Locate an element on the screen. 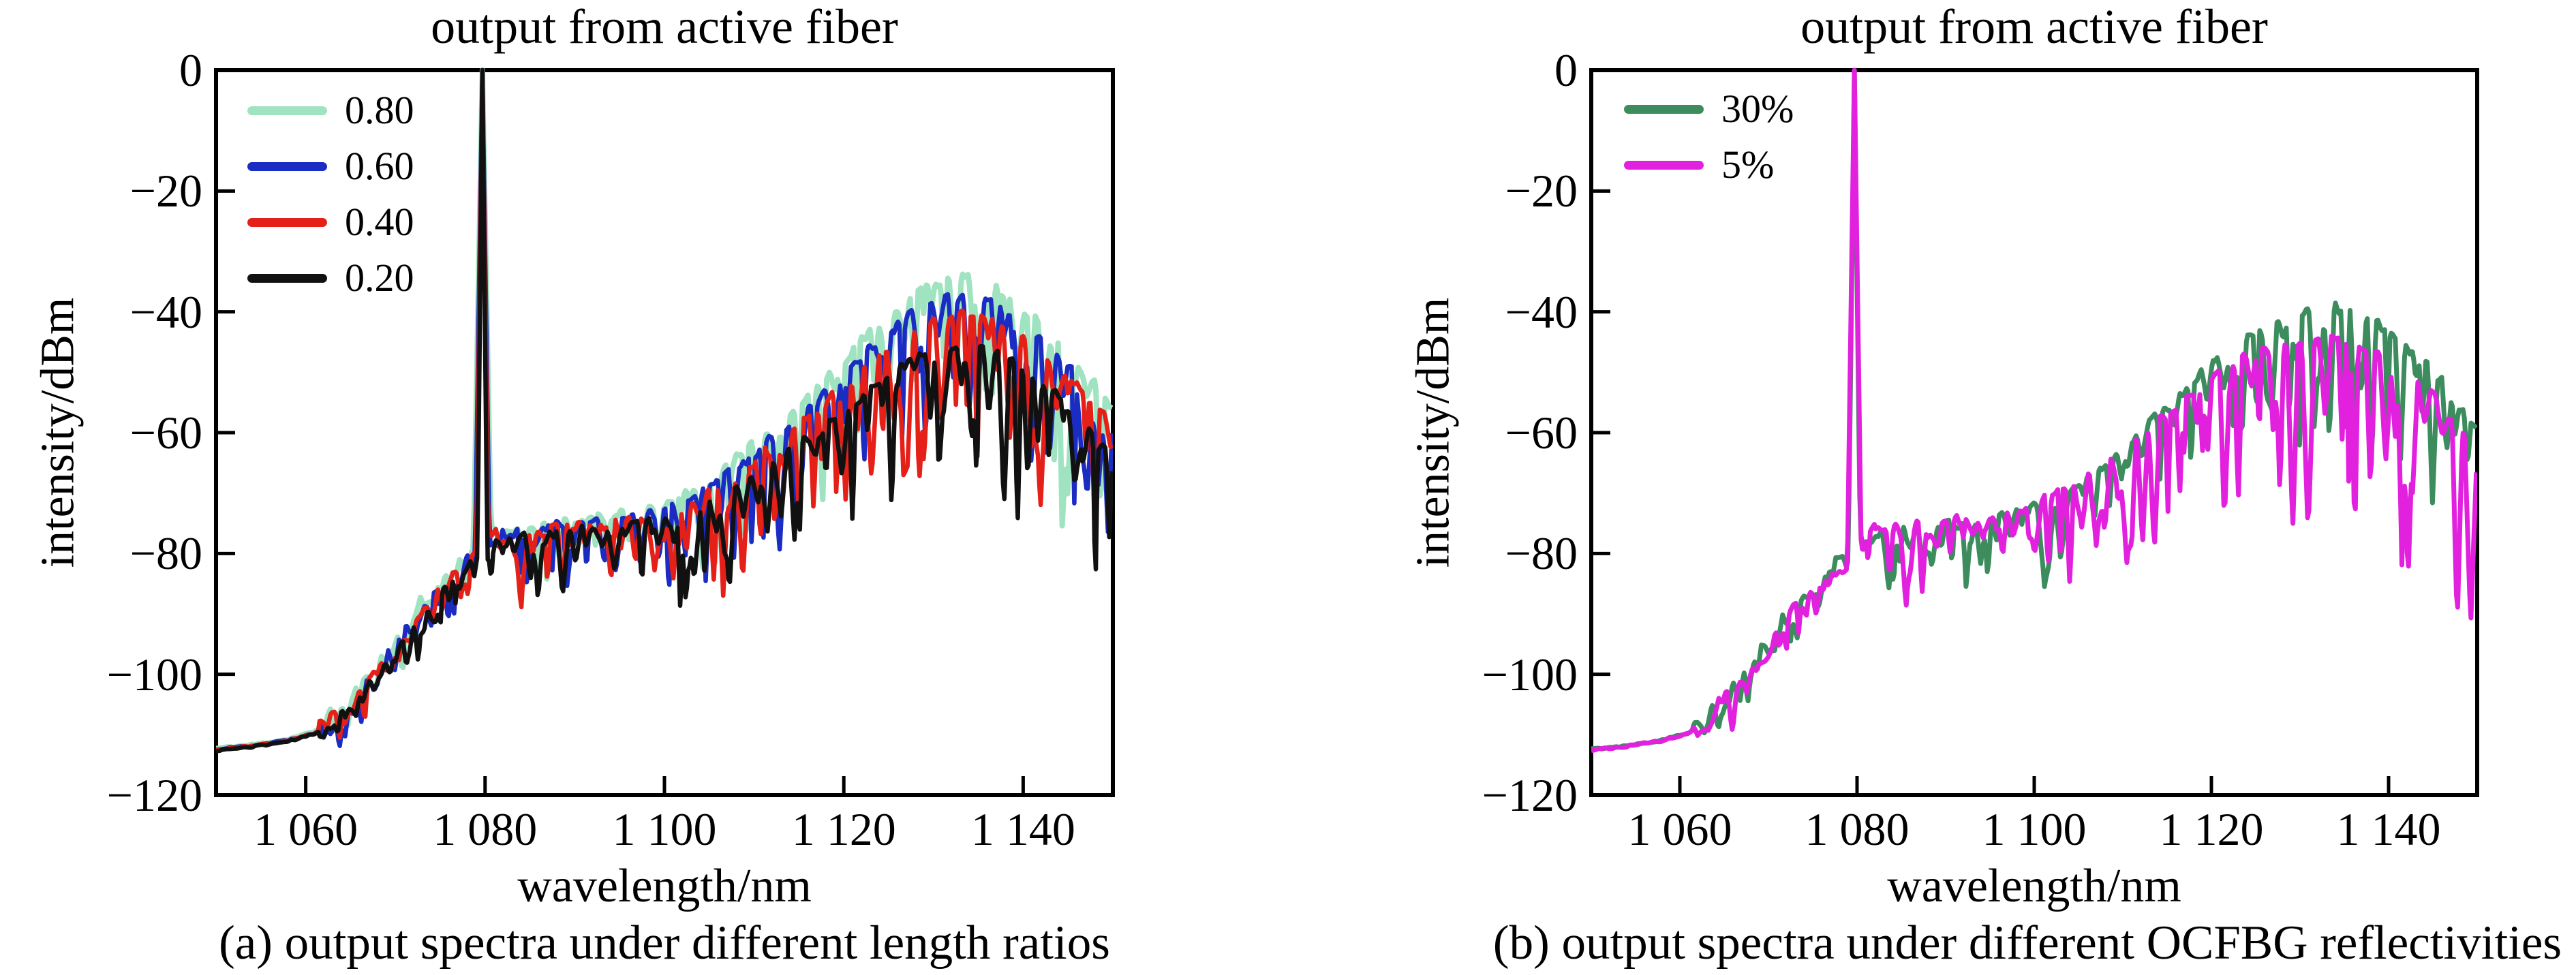 Image resolution: width=2576 pixels, height=975 pixels. chart-a-title: output from active fiber is located at coordinates (664, 27).